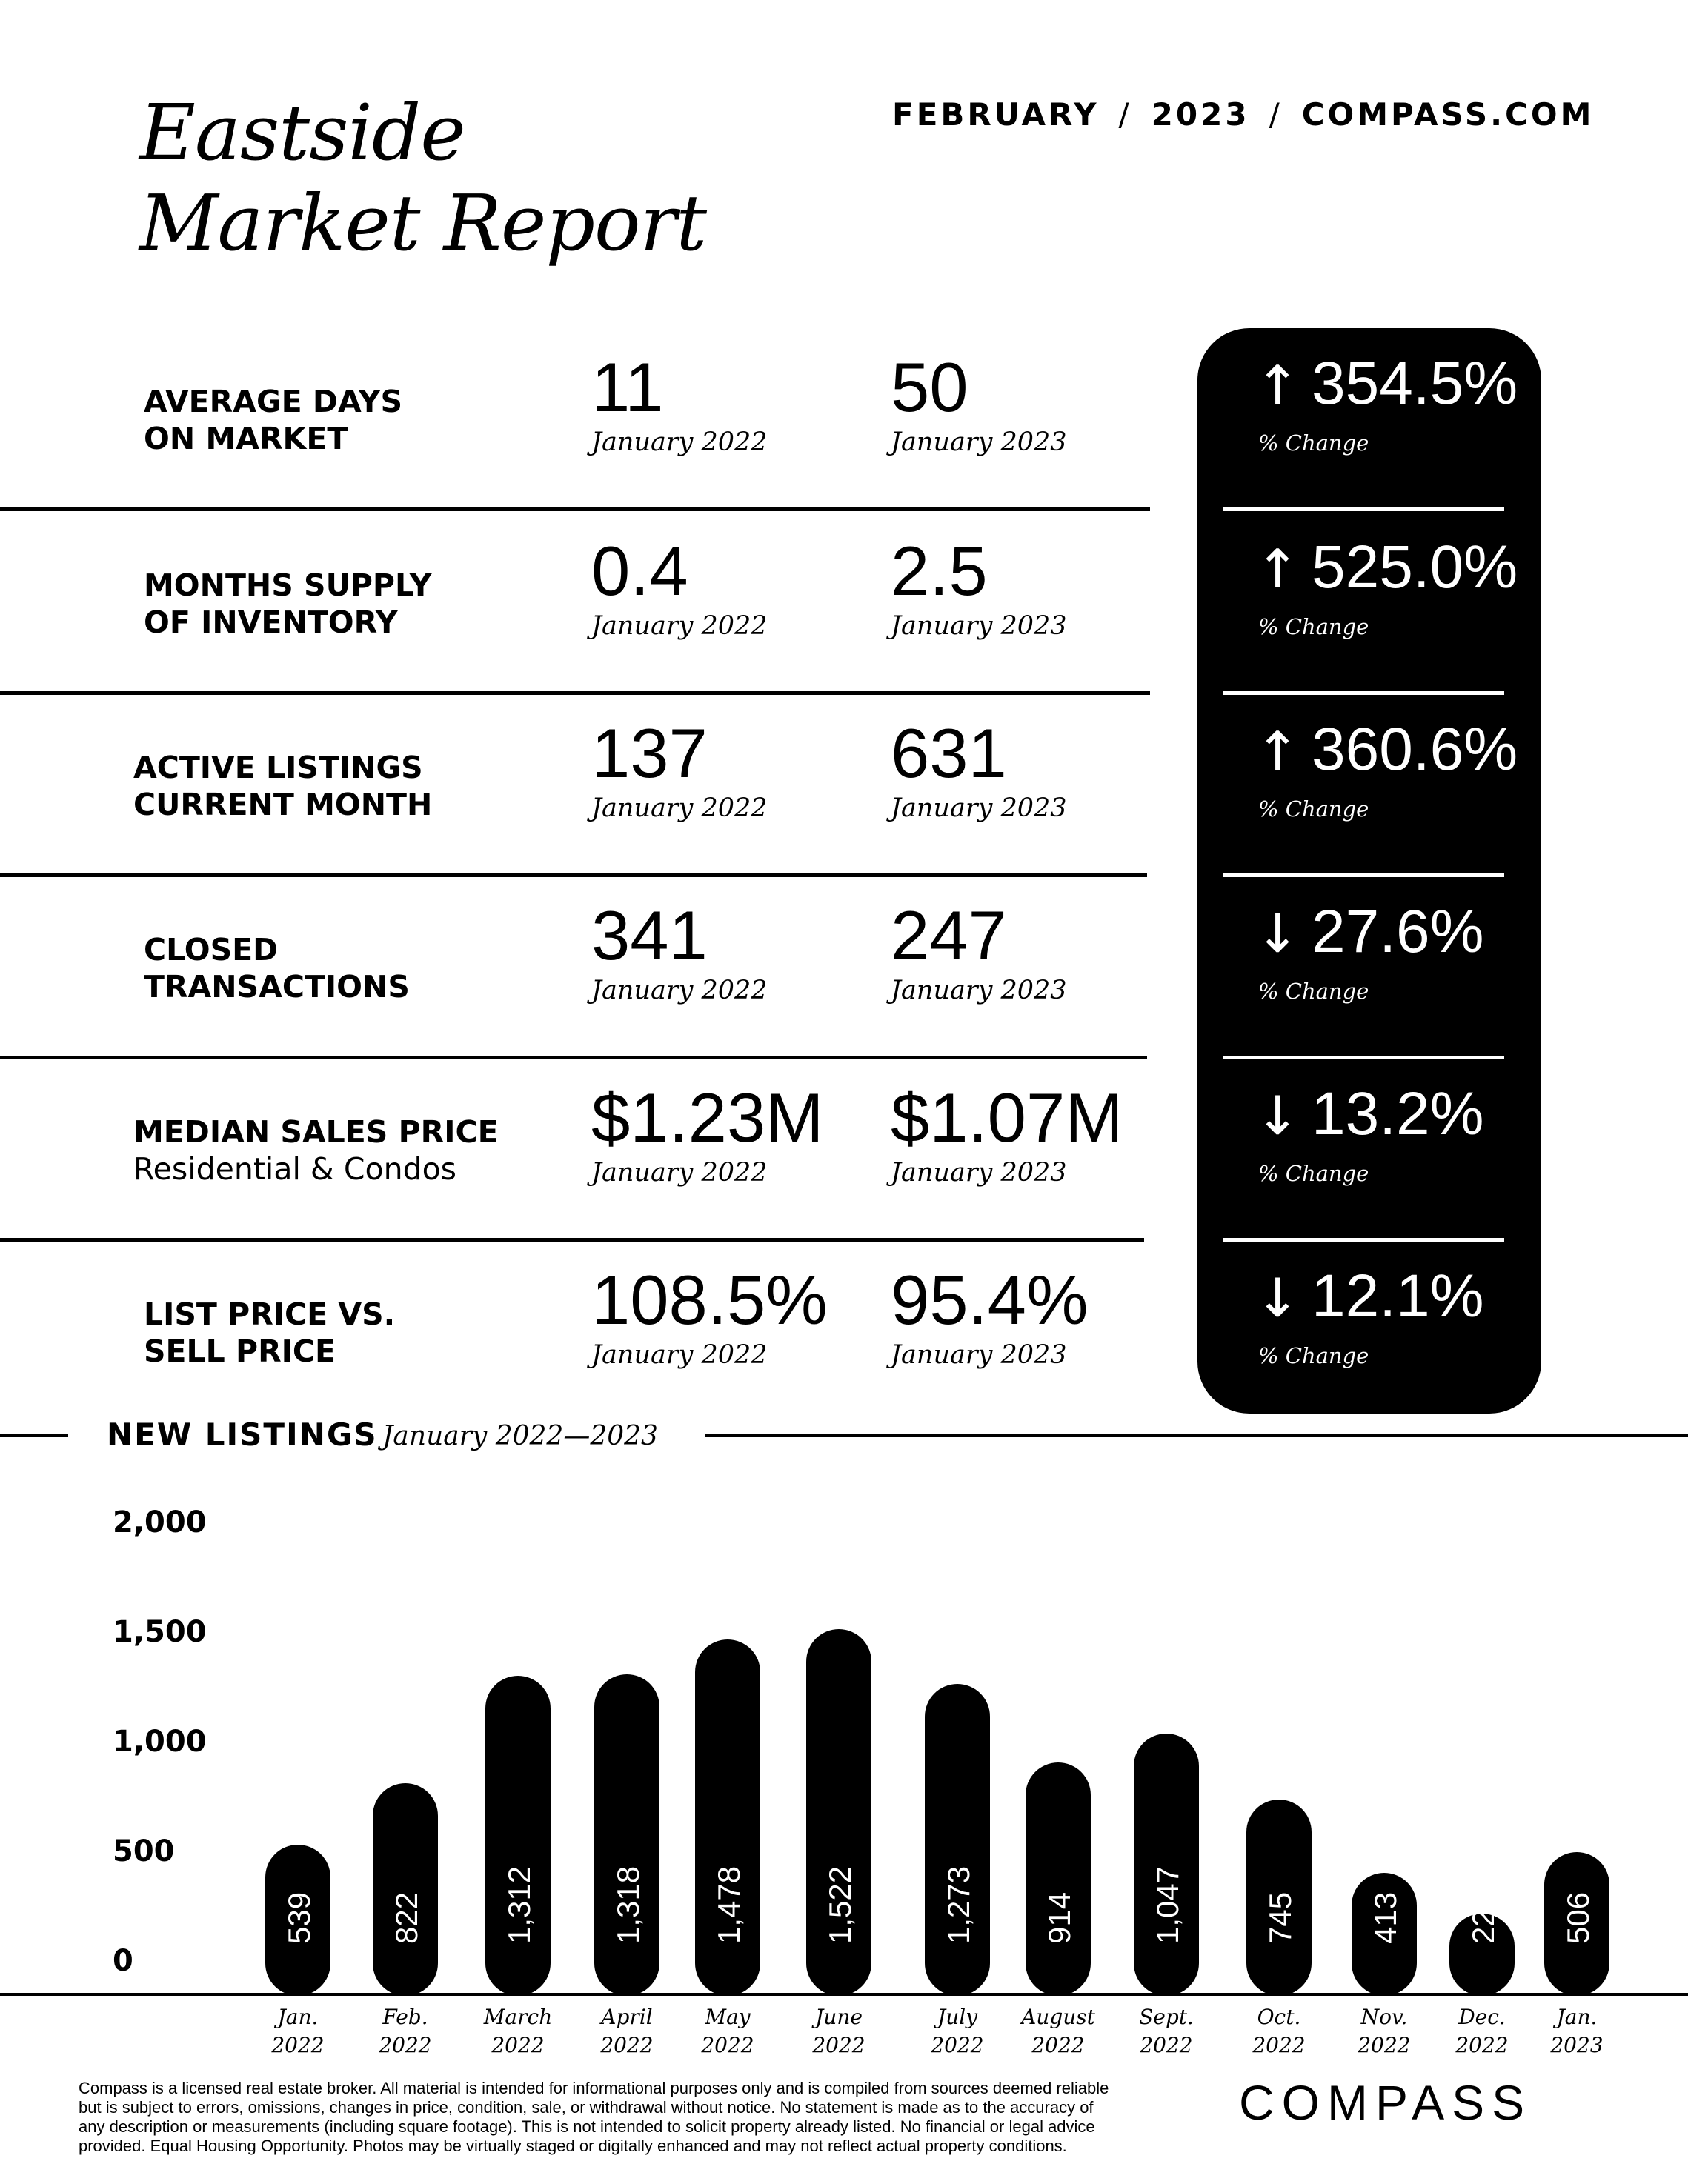 This screenshot has width=1688, height=2184. I want to click on y-tick-label: 500, so click(144, 1851).